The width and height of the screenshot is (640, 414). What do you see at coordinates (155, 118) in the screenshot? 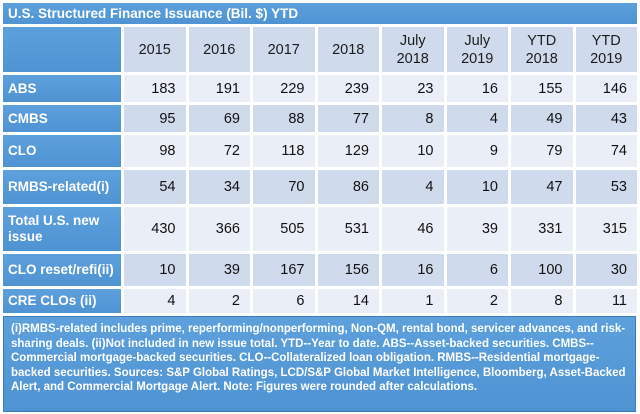
I see `cell-value: 95` at bounding box center [155, 118].